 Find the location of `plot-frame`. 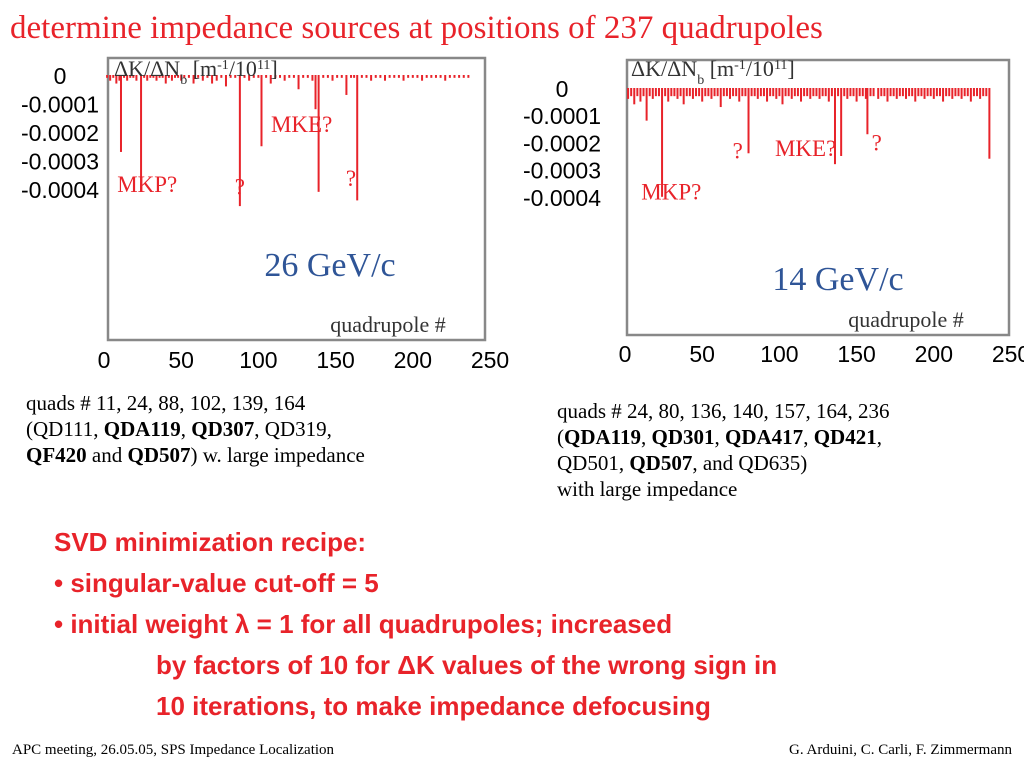

plot-frame is located at coordinates (818, 197).